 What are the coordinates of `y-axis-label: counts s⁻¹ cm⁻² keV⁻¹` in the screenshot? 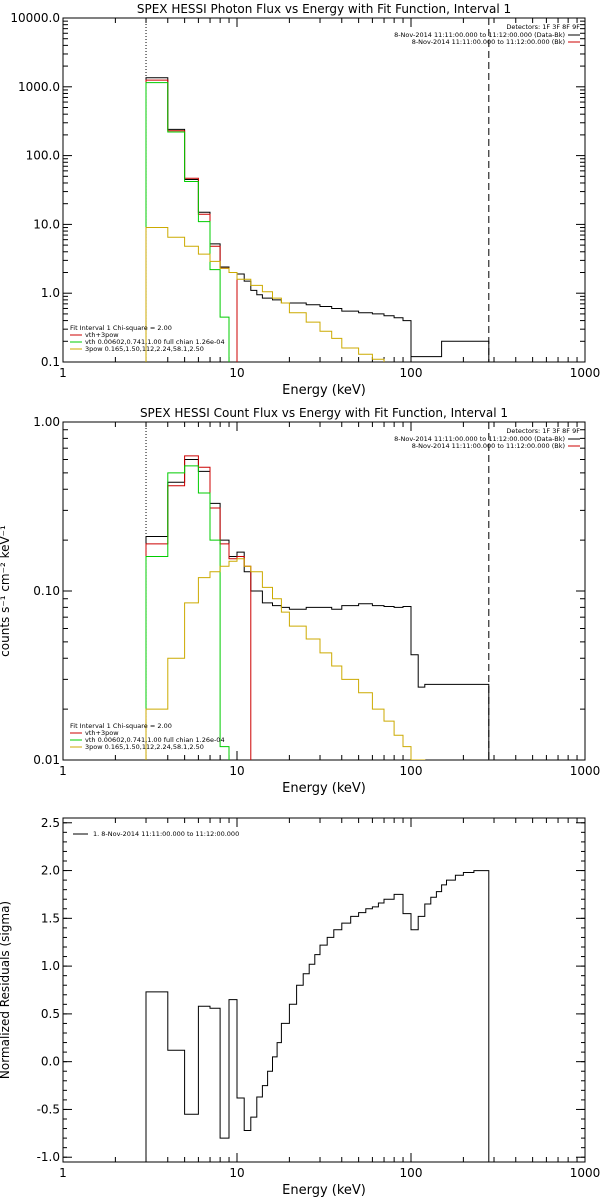 It's located at (6, 591).